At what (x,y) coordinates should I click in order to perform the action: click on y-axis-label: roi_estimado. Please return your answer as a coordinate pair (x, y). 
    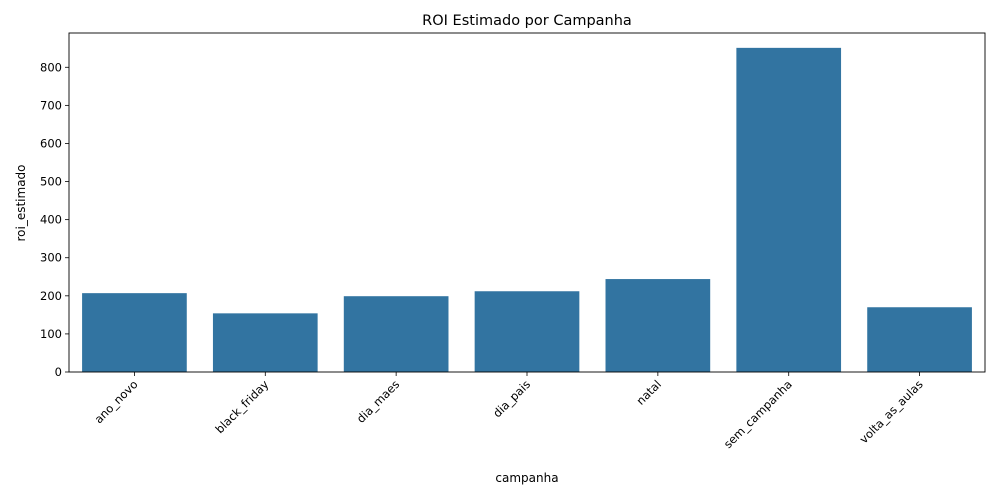
    Looking at the image, I should click on (21, 202).